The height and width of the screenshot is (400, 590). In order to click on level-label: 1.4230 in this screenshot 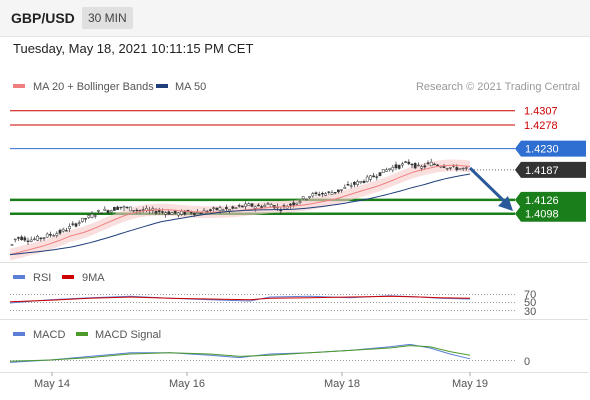, I will do `click(542, 150)`.